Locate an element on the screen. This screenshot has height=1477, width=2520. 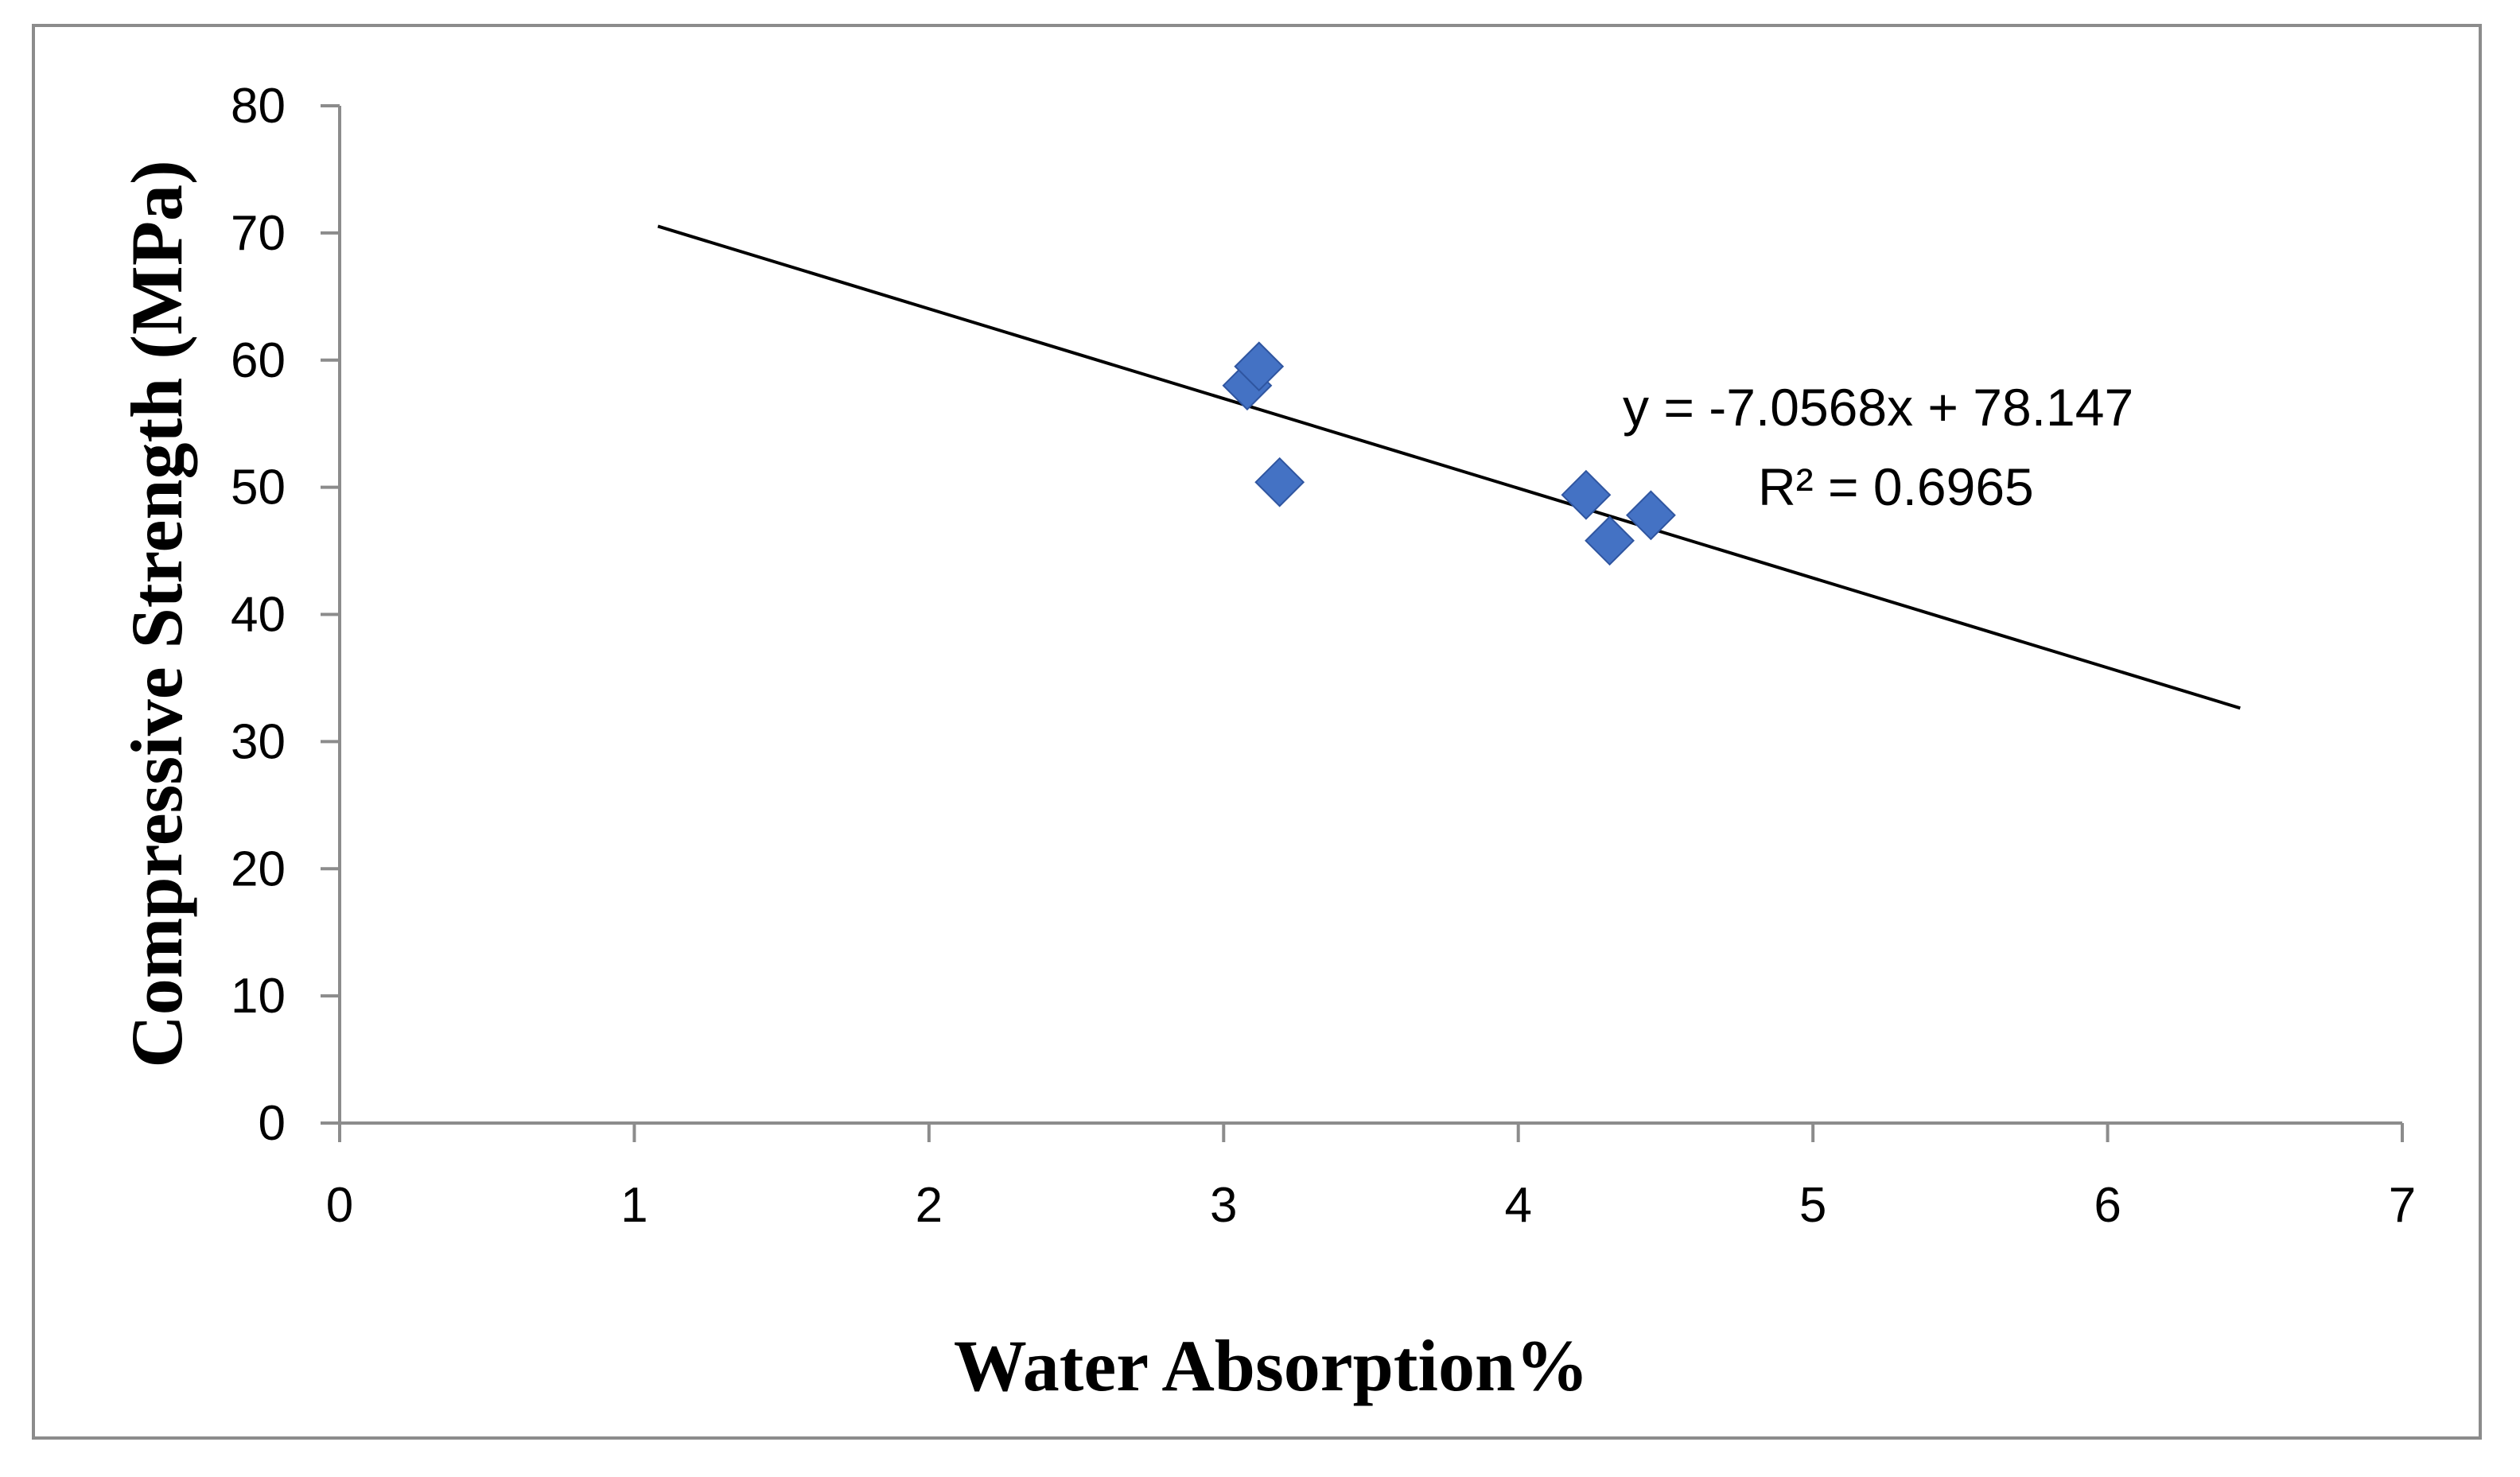
y-tick-label: 20 is located at coordinates (258, 869).